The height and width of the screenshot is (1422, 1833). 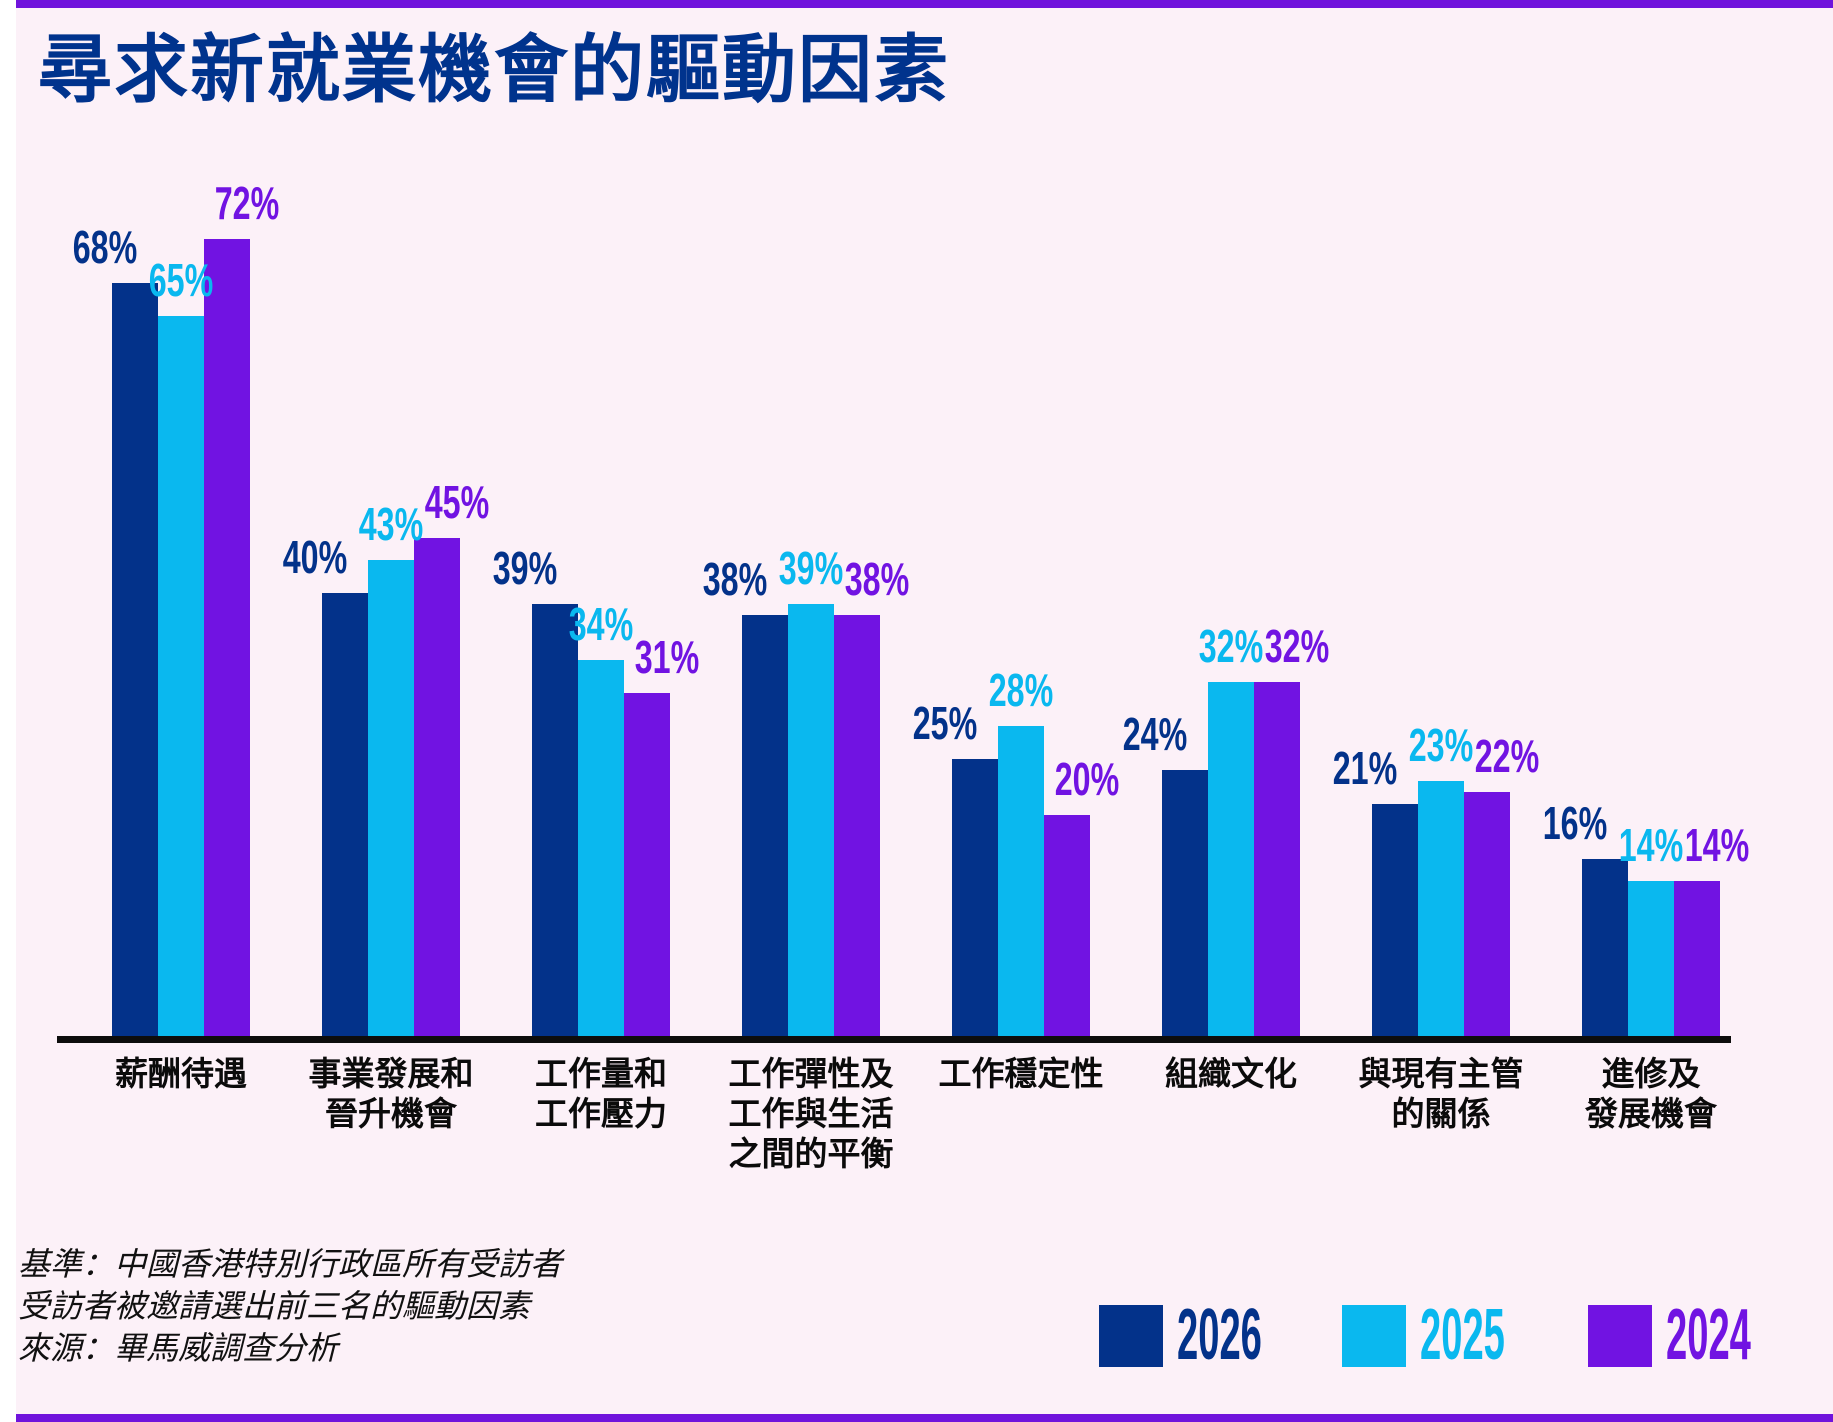 I want to click on category-label-7: 進修及 發展機會, so click(x=1651, y=1094).